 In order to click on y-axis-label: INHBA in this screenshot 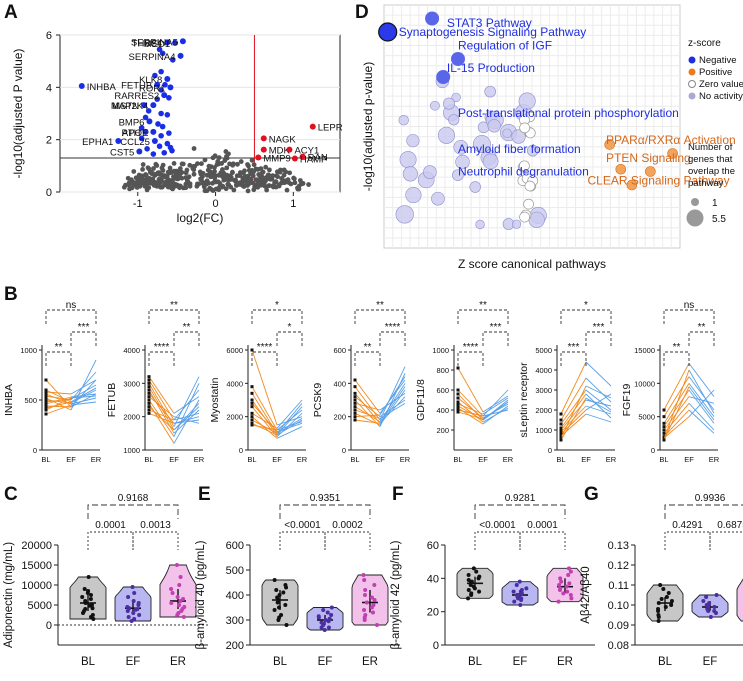, I will do `click(9, 400)`.